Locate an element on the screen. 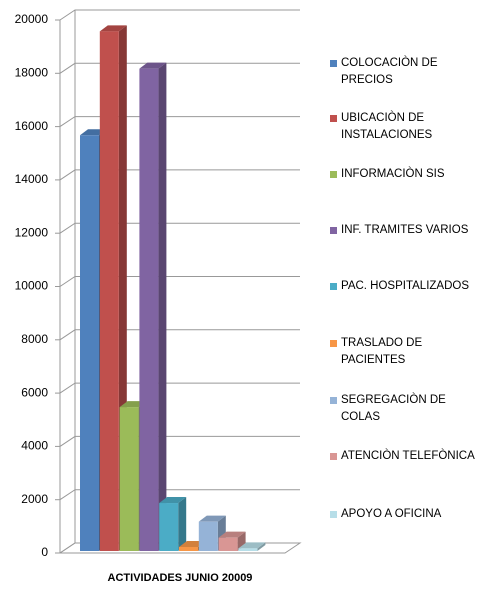  y-tick-label: 2000 is located at coordinates (34, 499).